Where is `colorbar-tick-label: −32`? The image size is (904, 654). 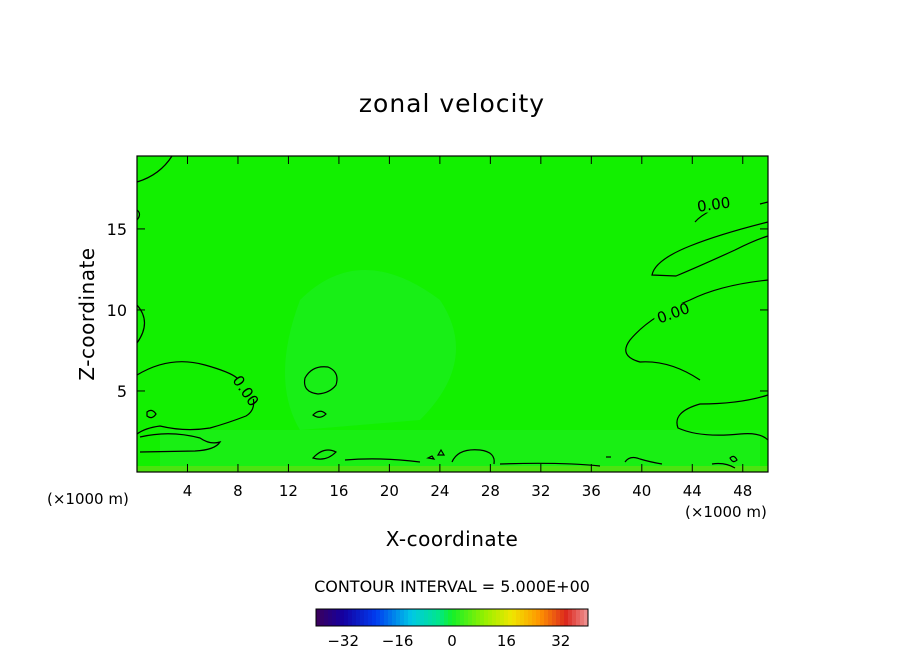 colorbar-tick-label: −32 is located at coordinates (343, 641).